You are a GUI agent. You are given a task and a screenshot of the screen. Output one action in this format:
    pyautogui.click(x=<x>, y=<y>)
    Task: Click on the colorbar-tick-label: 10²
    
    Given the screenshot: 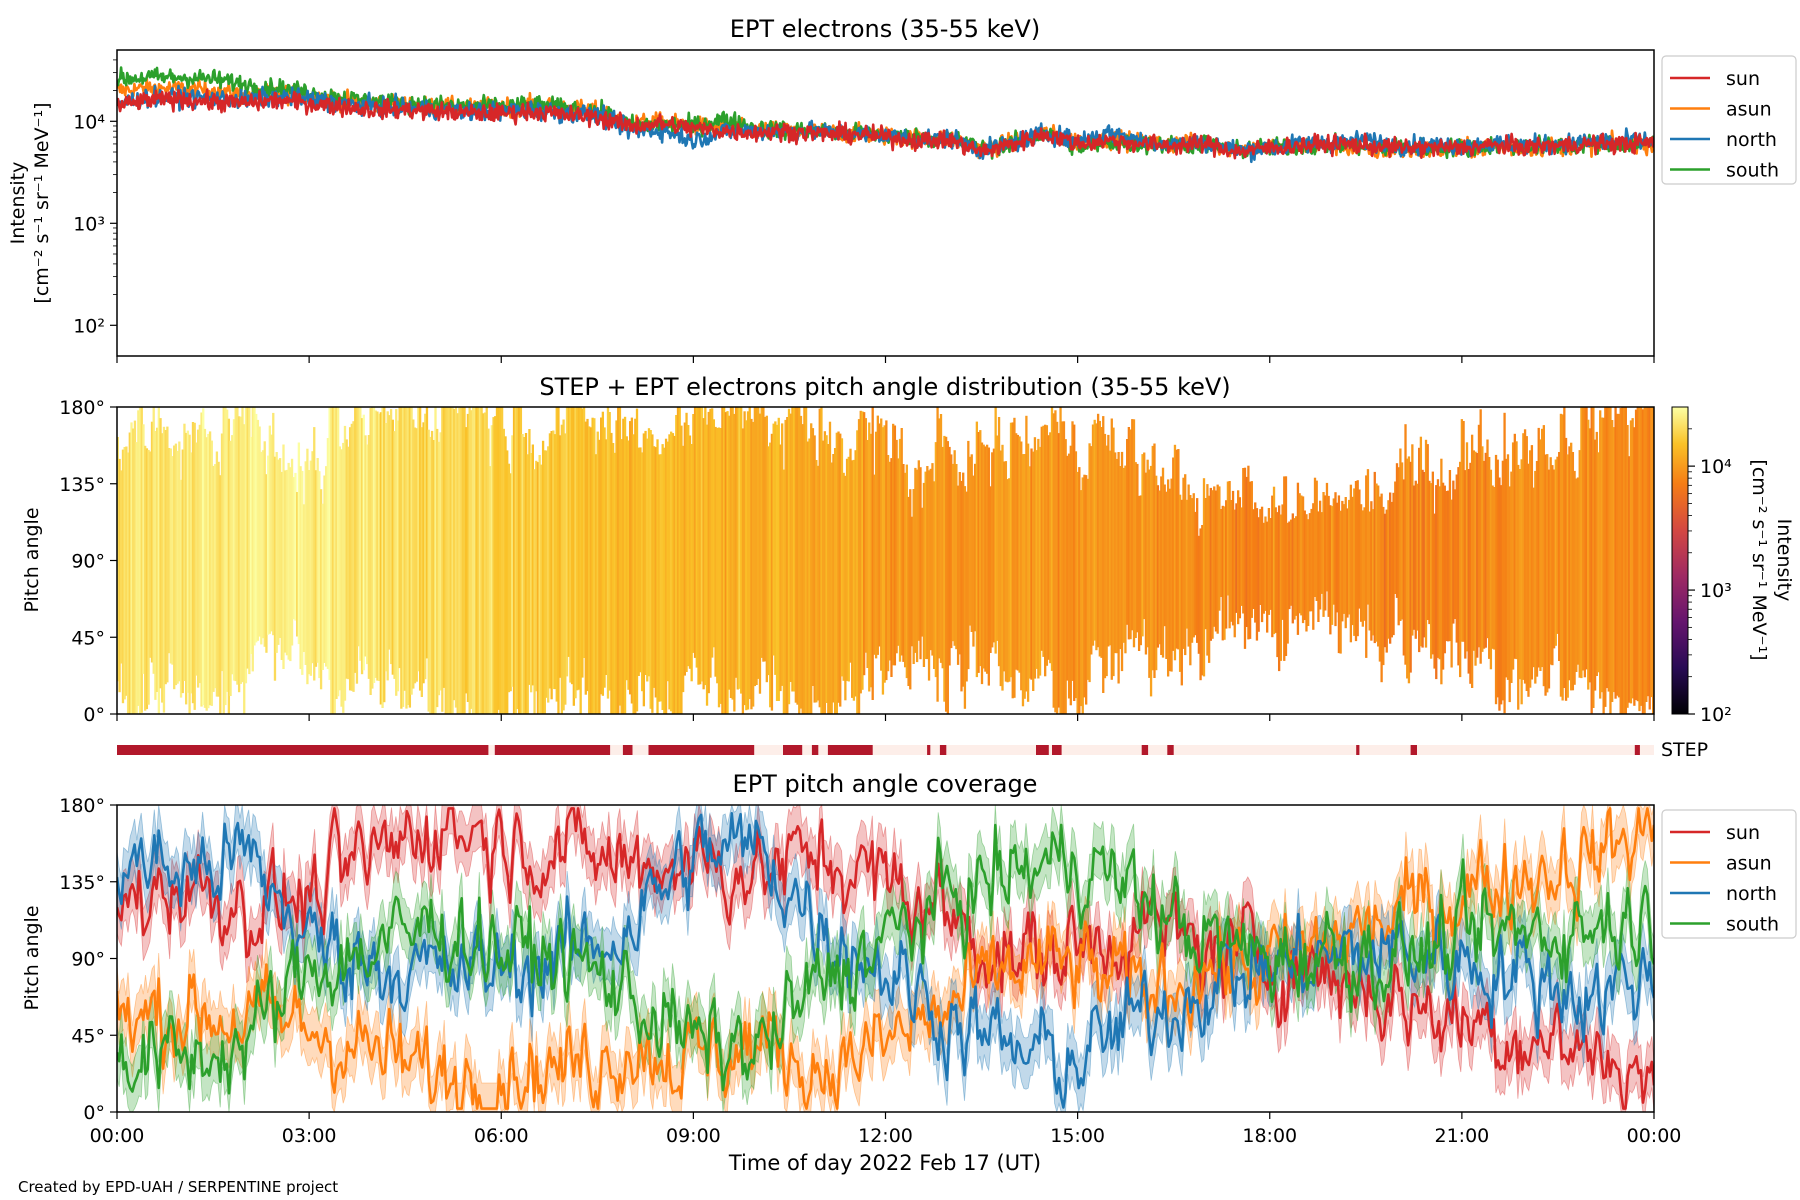 What is the action you would take?
    pyautogui.click(x=1716, y=715)
    